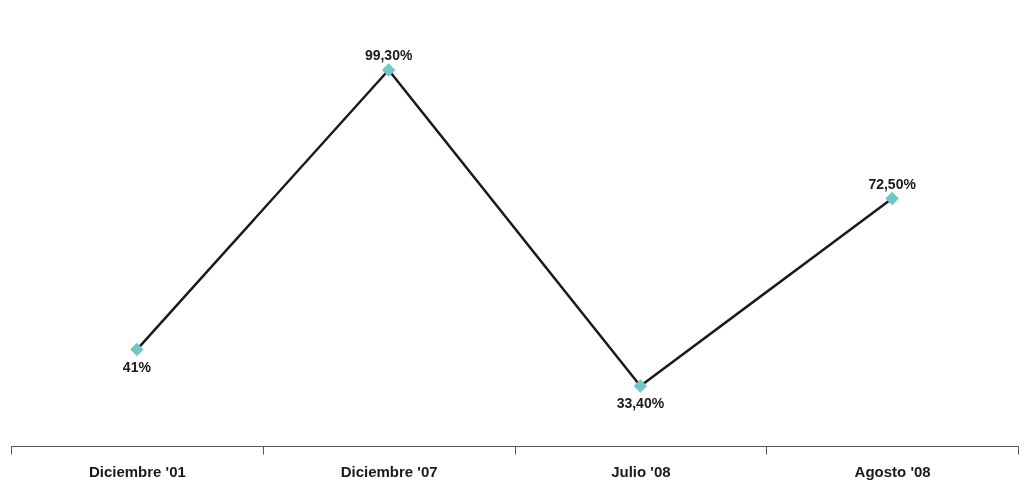 The height and width of the screenshot is (484, 1029). What do you see at coordinates (137, 471) in the screenshot?
I see `x-tick-label: Diciembre '01` at bounding box center [137, 471].